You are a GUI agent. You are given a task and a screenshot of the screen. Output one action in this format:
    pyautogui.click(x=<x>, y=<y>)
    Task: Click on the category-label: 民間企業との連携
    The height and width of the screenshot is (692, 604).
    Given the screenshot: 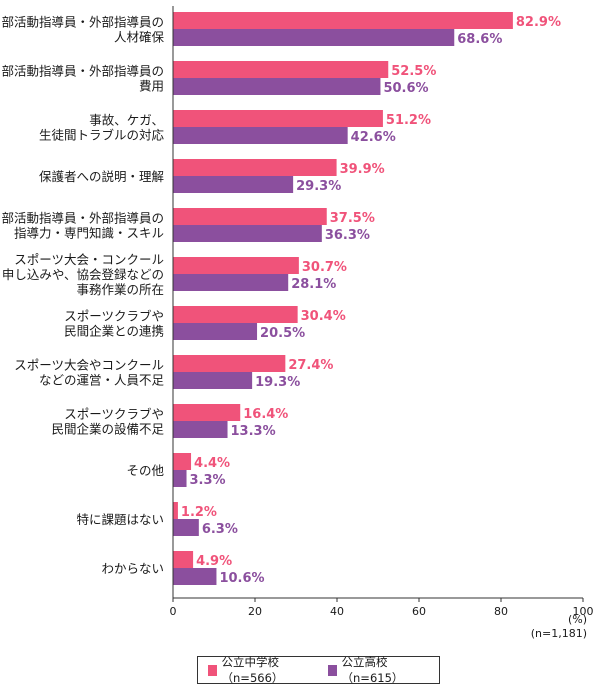 What is the action you would take?
    pyautogui.click(x=114, y=331)
    